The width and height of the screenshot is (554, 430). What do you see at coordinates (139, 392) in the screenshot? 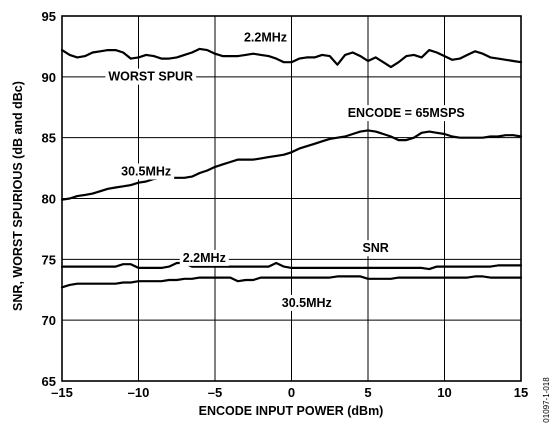
I see `x-tick-label: –10` at bounding box center [139, 392].